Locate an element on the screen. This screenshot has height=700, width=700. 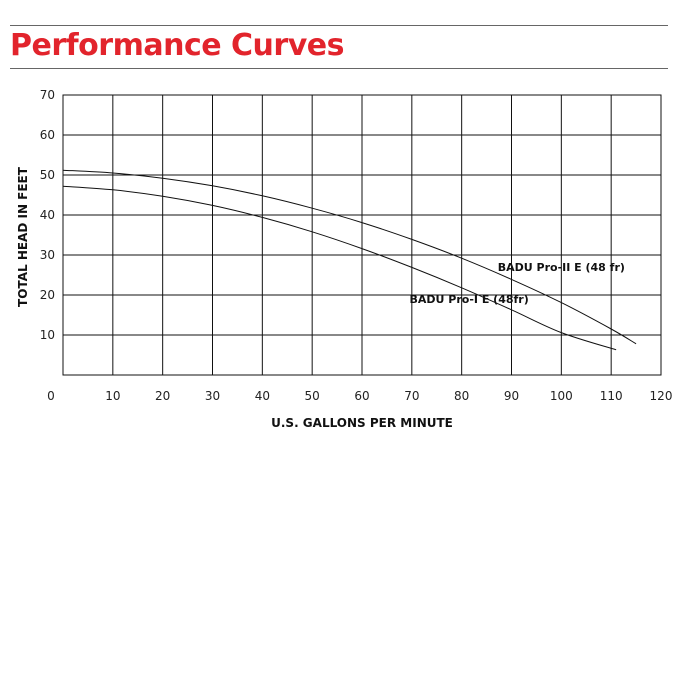
x-tick-label-60: 60 is located at coordinates (361, 396).